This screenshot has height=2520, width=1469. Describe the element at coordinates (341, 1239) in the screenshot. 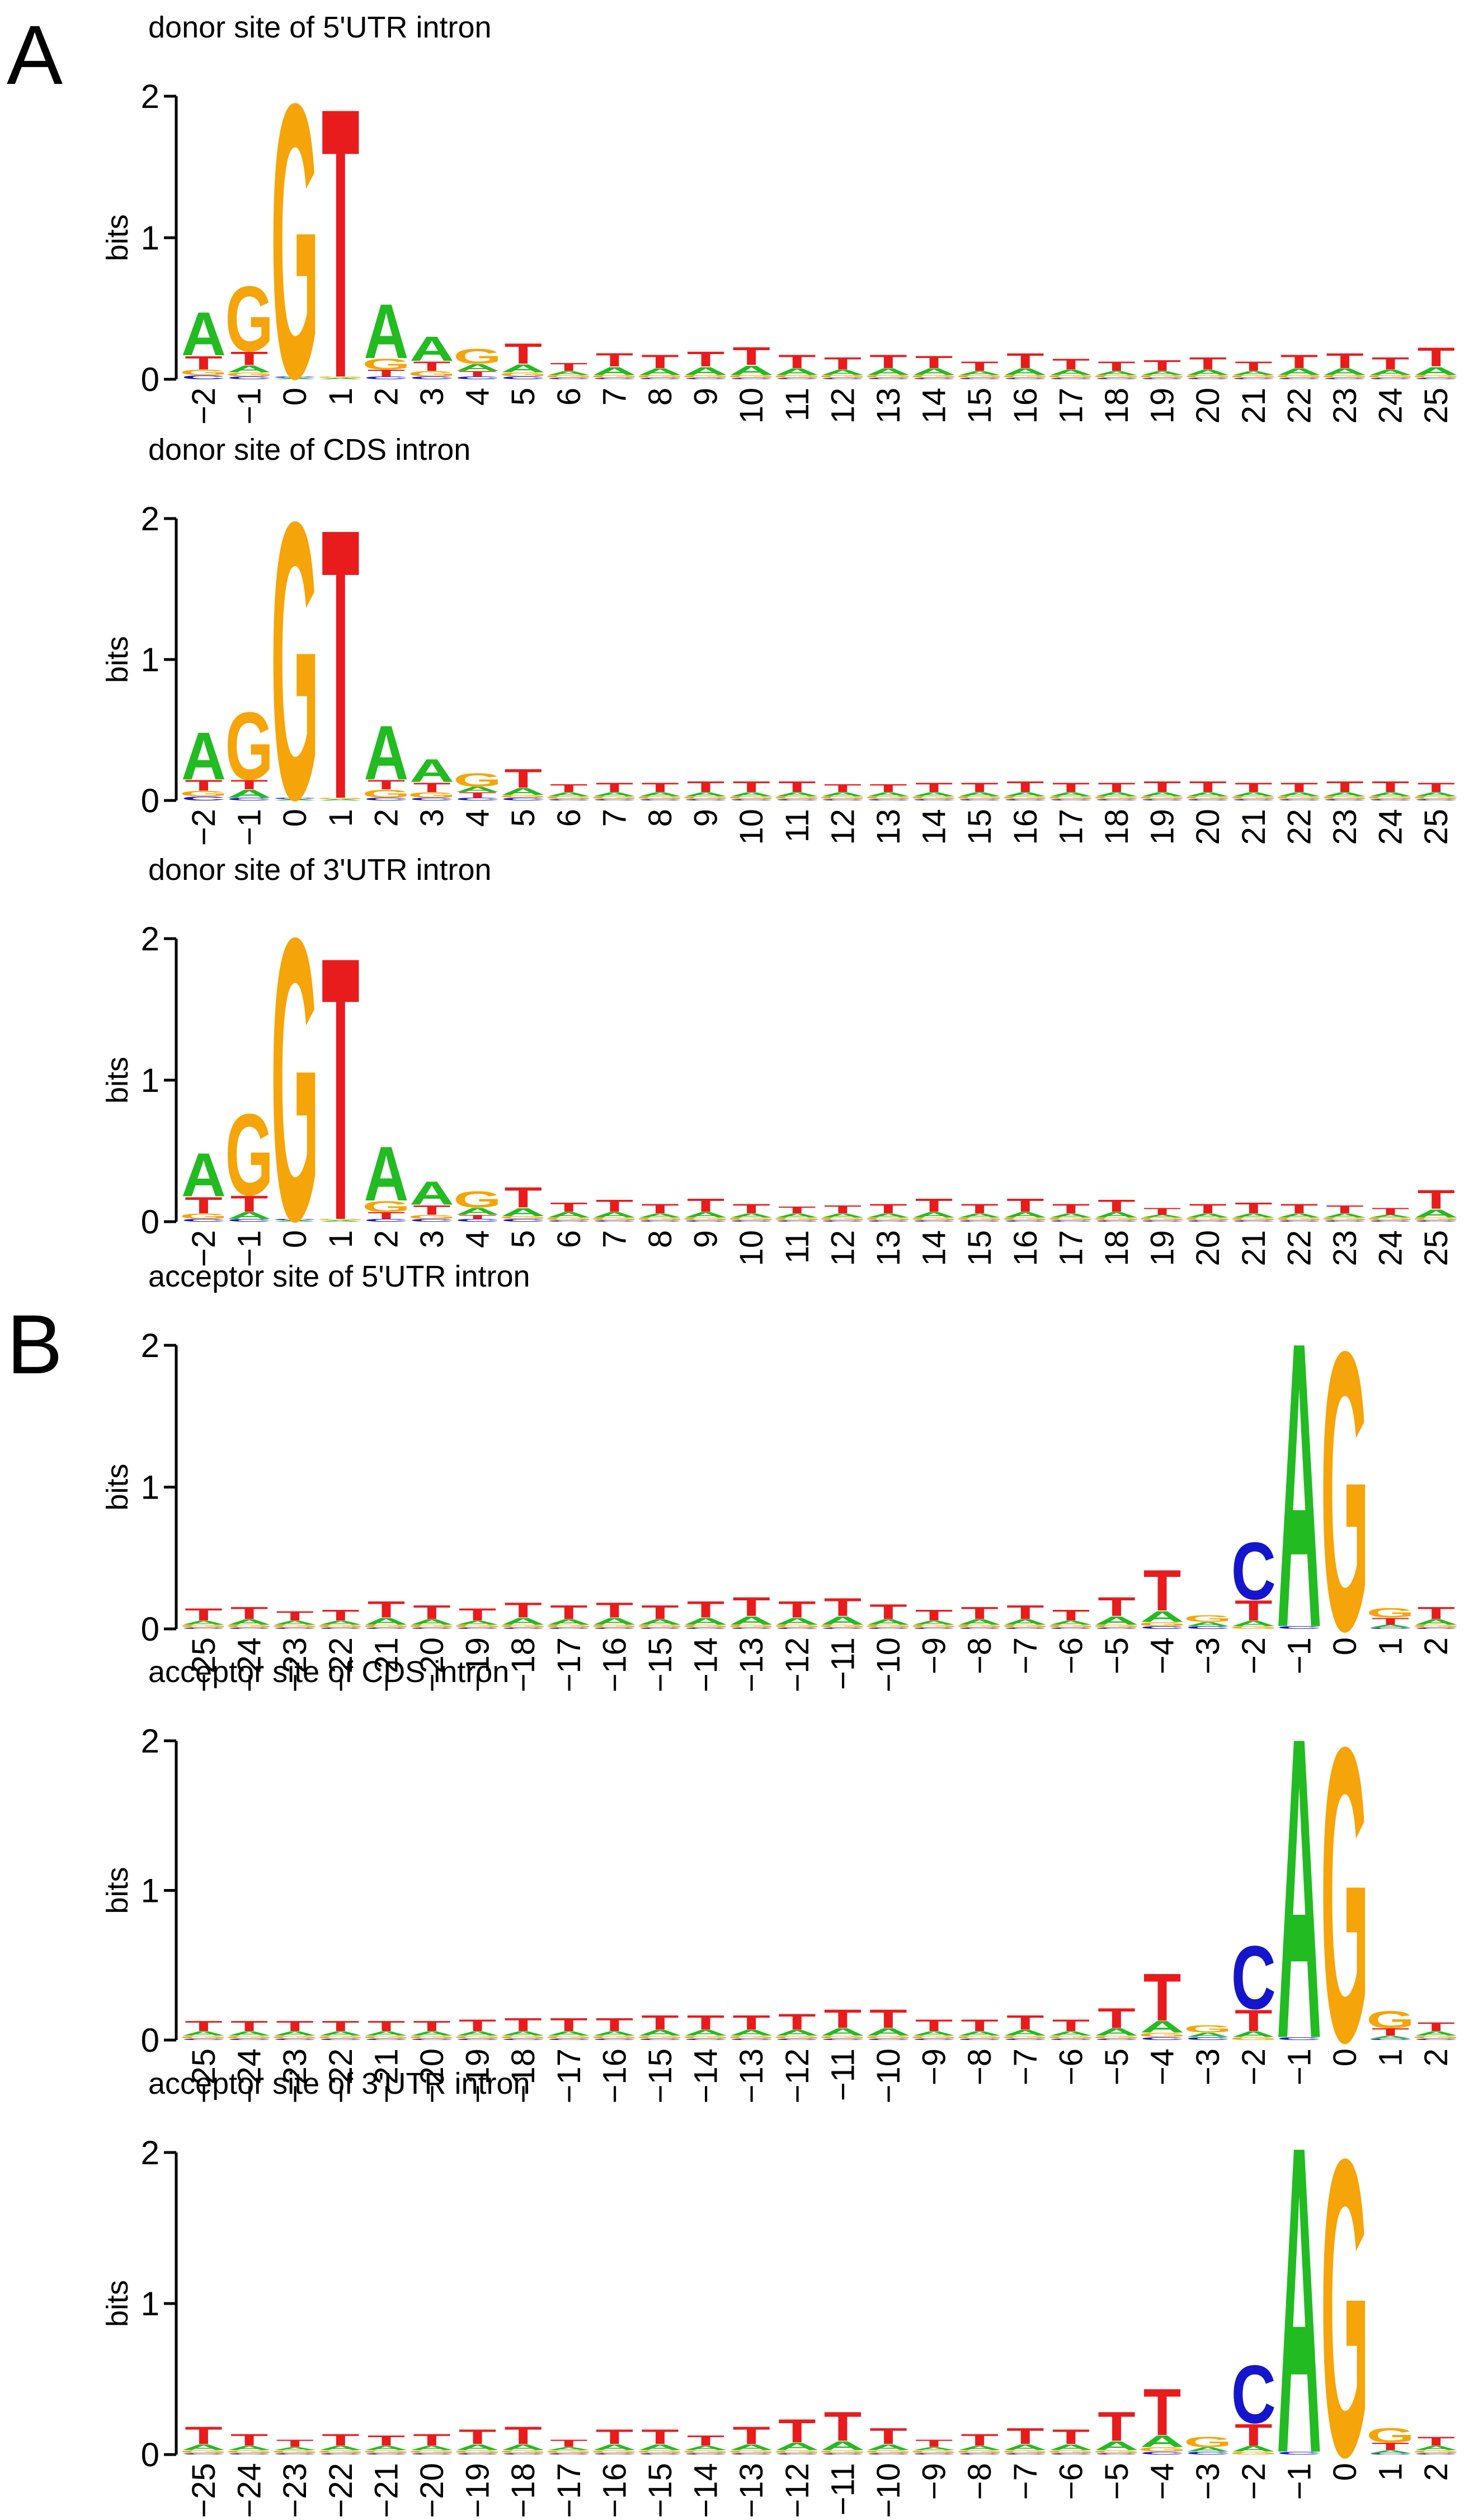

I see `x-tick-label: 1` at that location.